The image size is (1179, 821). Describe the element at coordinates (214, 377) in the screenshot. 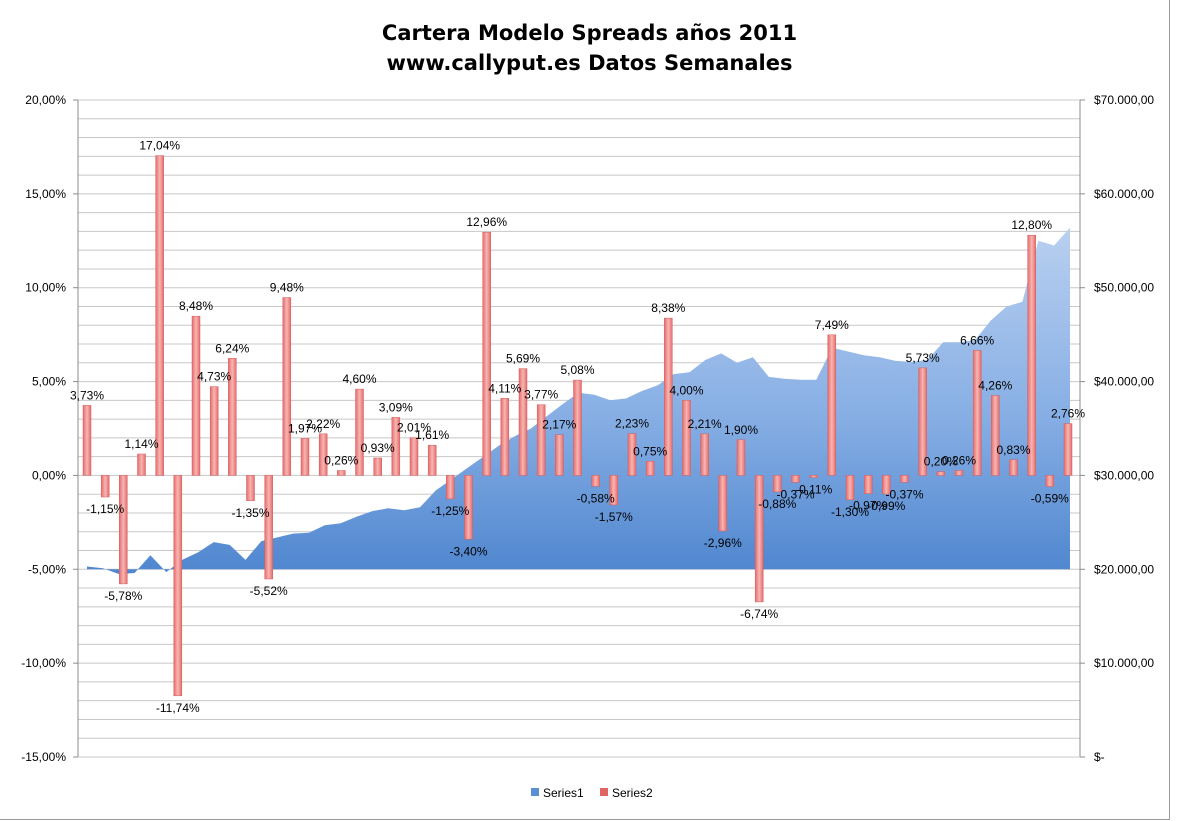

I see `bar-data-label: 4,73%` at that location.